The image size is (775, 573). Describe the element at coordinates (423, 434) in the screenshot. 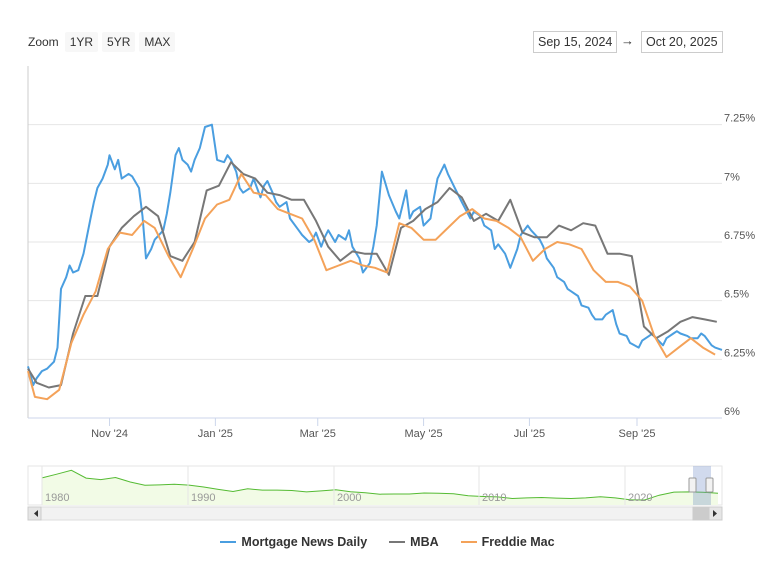

I see `x-tick-label: May '25` at that location.